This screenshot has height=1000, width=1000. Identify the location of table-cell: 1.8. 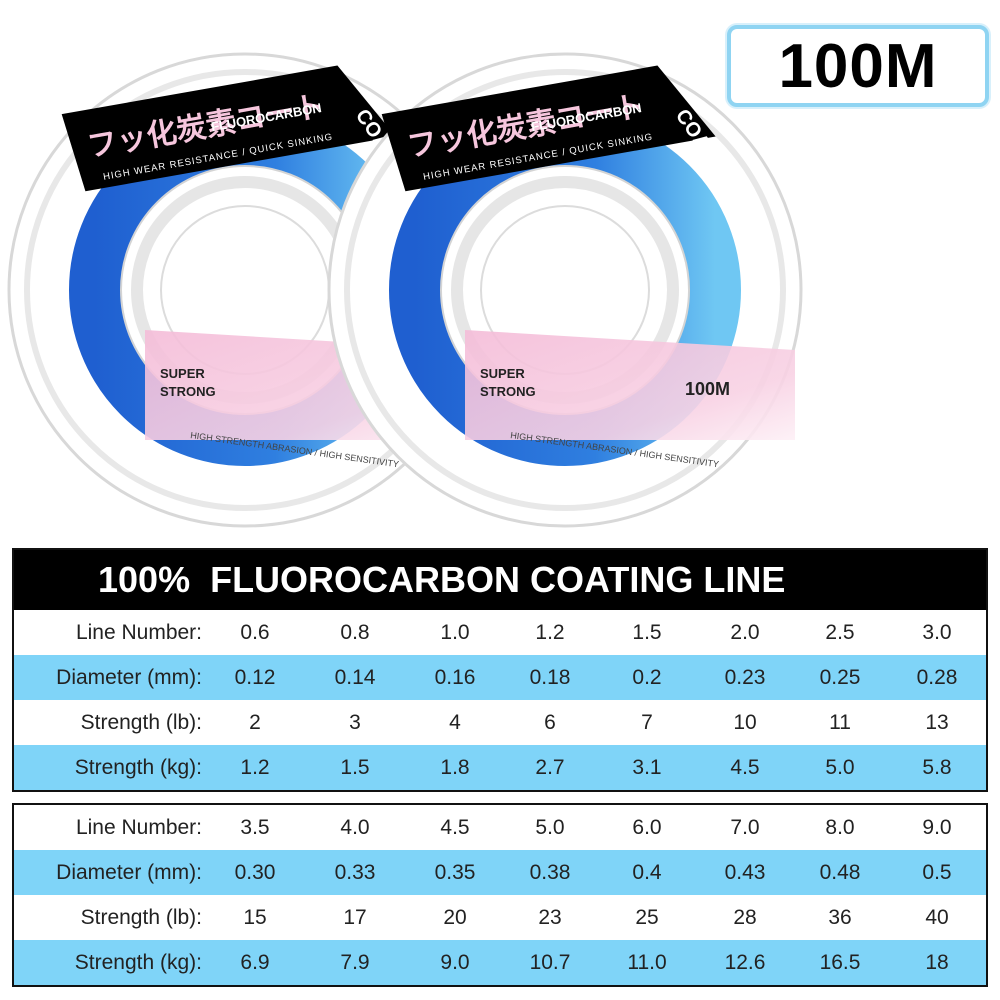
(455, 767).